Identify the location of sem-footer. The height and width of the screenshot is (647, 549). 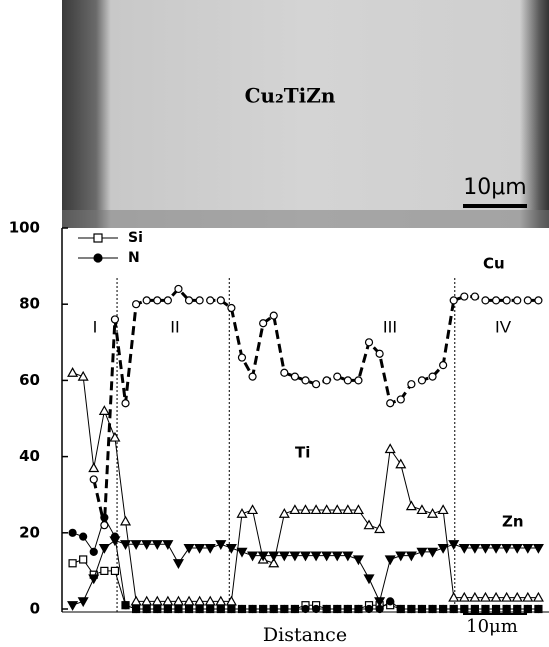
(305, 219).